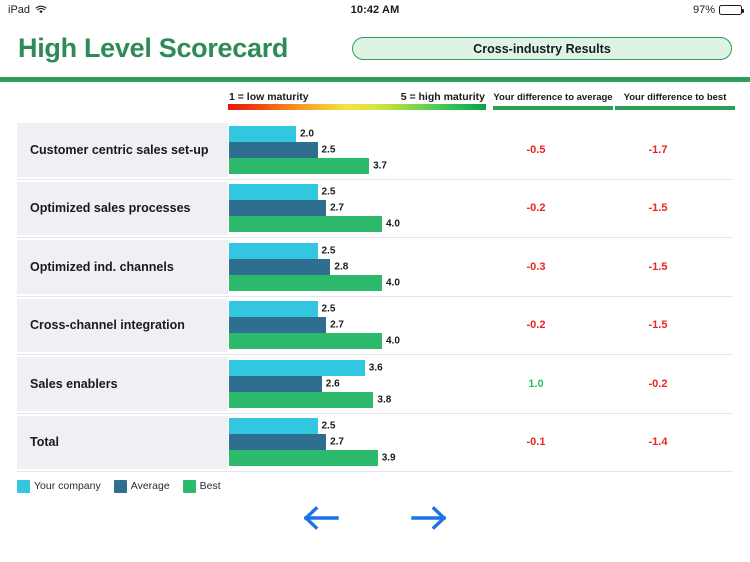 This screenshot has height=562, width=750. I want to click on bar-value-company: 2.0, so click(307, 134).